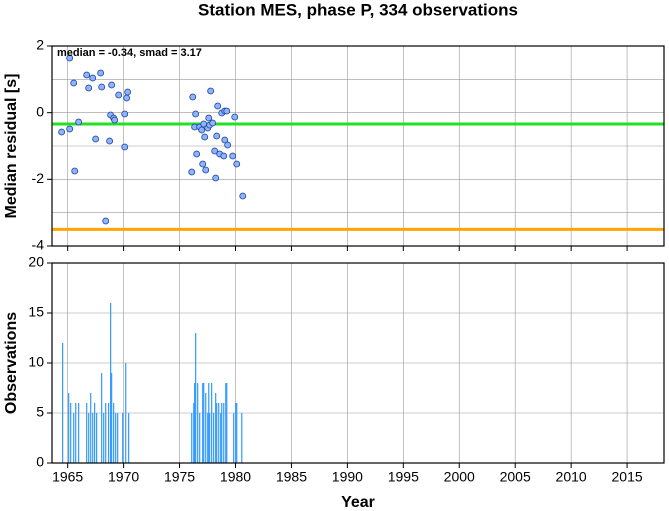 This screenshot has height=511, width=669. Describe the element at coordinates (123, 477) in the screenshot. I see `x-tick-label: 1970` at that location.